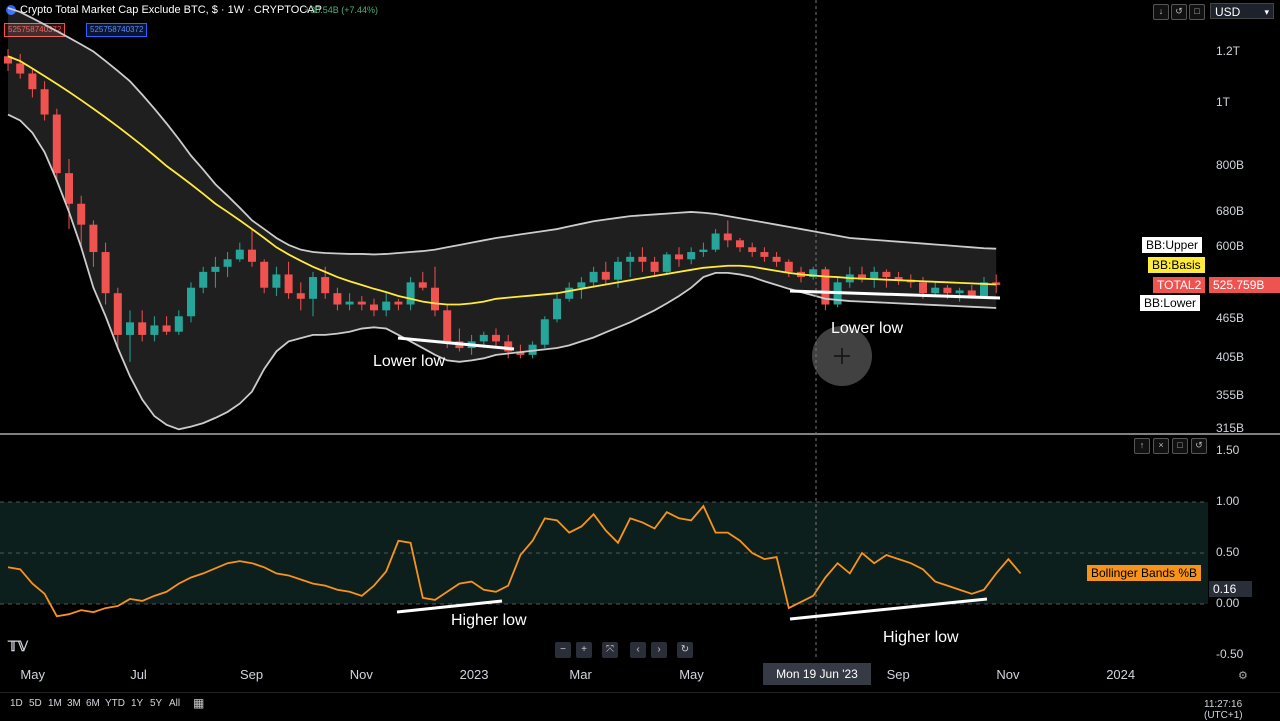 The height and width of the screenshot is (721, 1280). I want to click on undo-icon: ↺, so click(1179, 12).